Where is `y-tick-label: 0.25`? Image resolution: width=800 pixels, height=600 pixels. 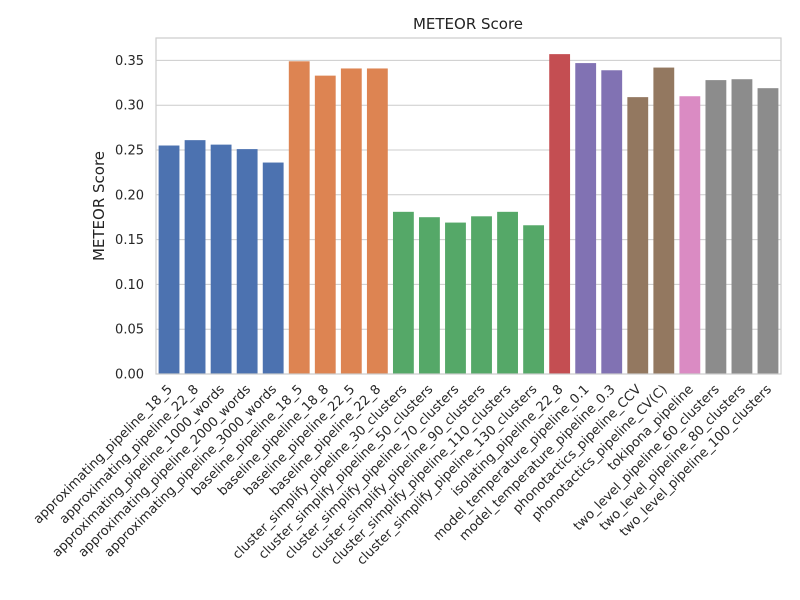 y-tick-label: 0.25 is located at coordinates (129, 151).